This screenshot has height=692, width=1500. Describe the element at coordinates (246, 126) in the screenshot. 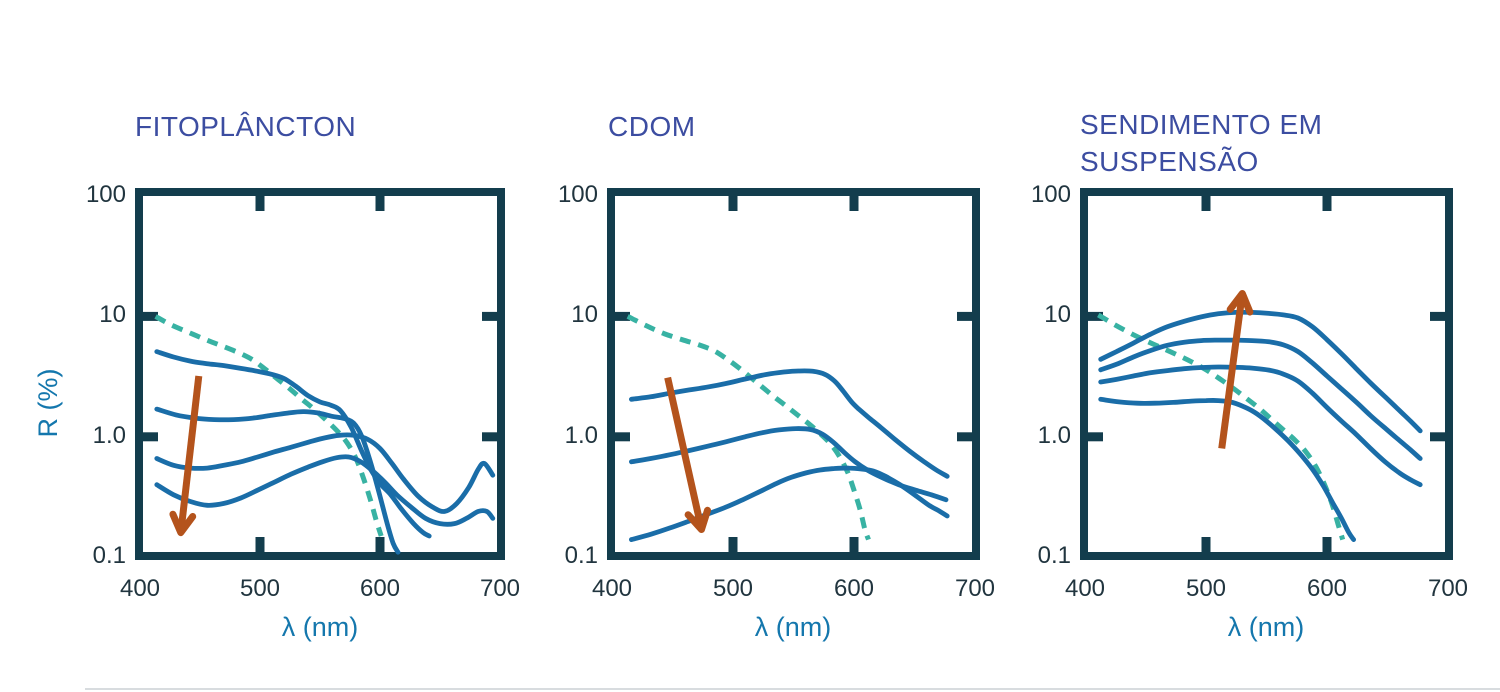

I see `chart-title-fitoplancton: FITOPLÂNCTON` at that location.